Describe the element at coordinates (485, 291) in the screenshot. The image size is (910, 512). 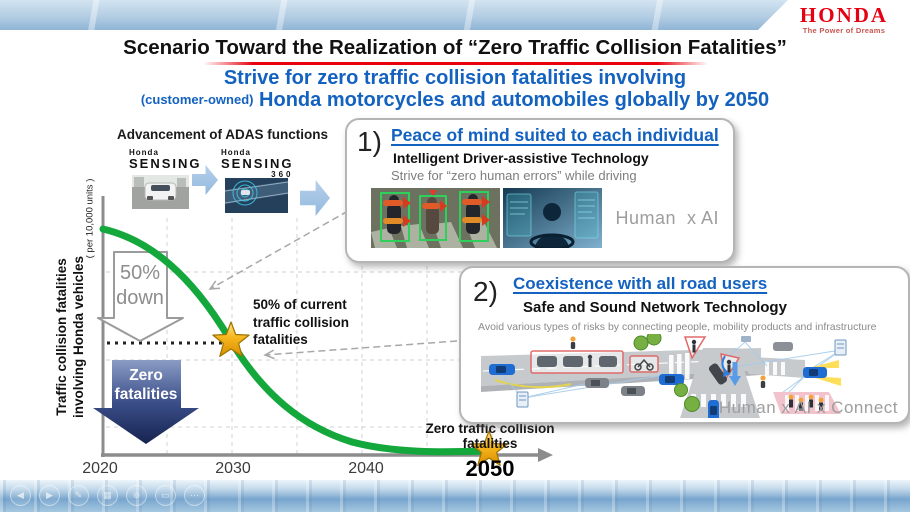
I see `panel2-number: 2)` at that location.